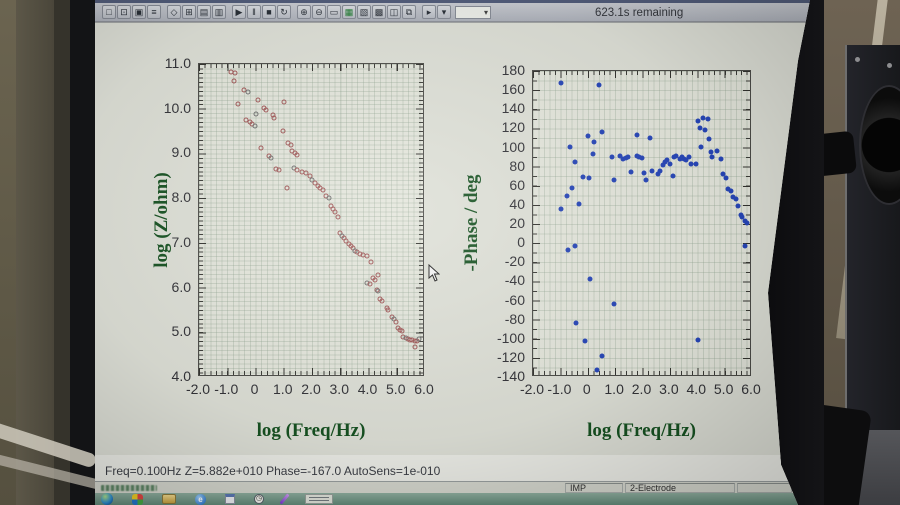 The width and height of the screenshot is (900, 505). What do you see at coordinates (429, 12) in the screenshot?
I see `info-button: ▸` at bounding box center [429, 12].